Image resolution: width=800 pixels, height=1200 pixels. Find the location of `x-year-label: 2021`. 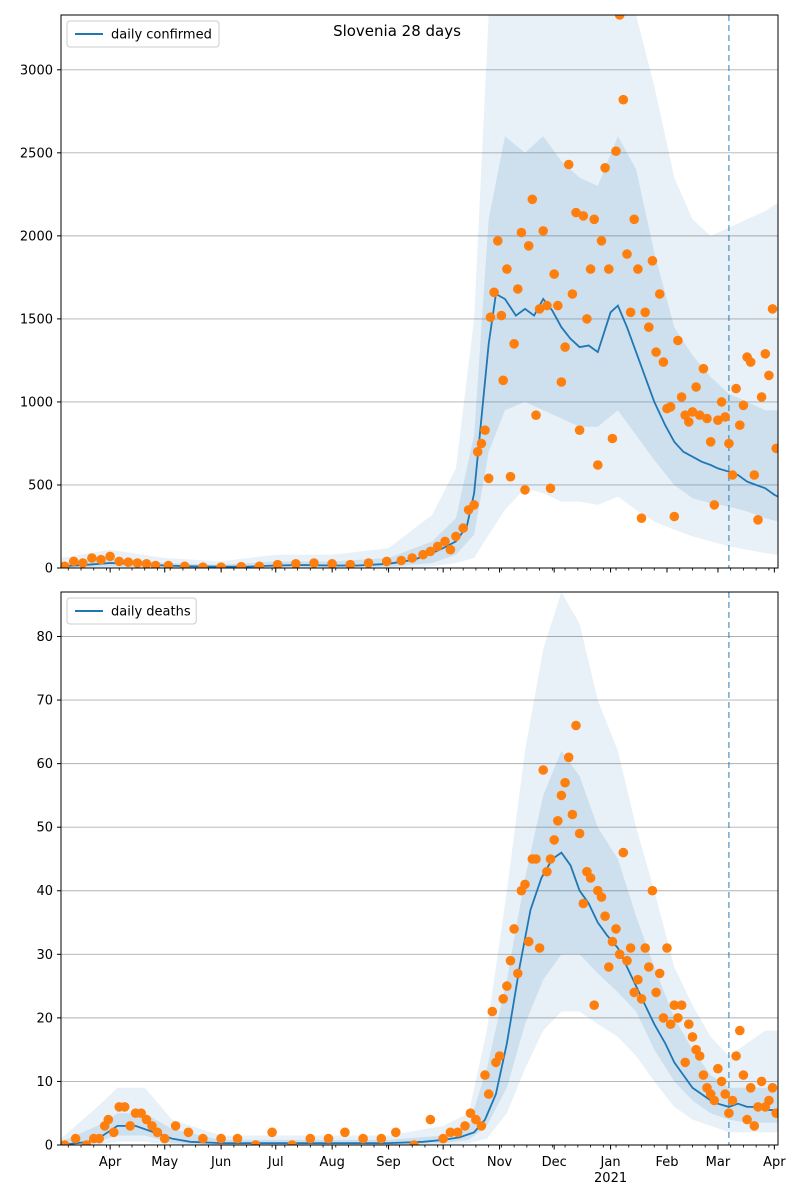

x-year-label: 2021 is located at coordinates (610, 1178).